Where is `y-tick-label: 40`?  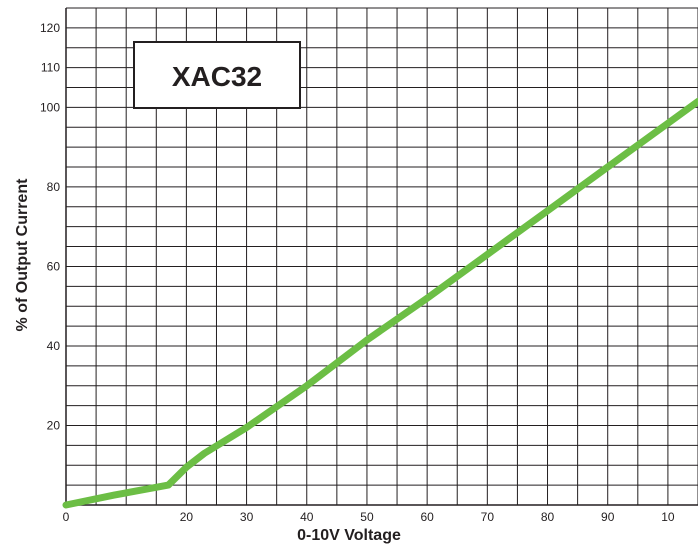
y-tick-label: 40 is located at coordinates (54, 346).